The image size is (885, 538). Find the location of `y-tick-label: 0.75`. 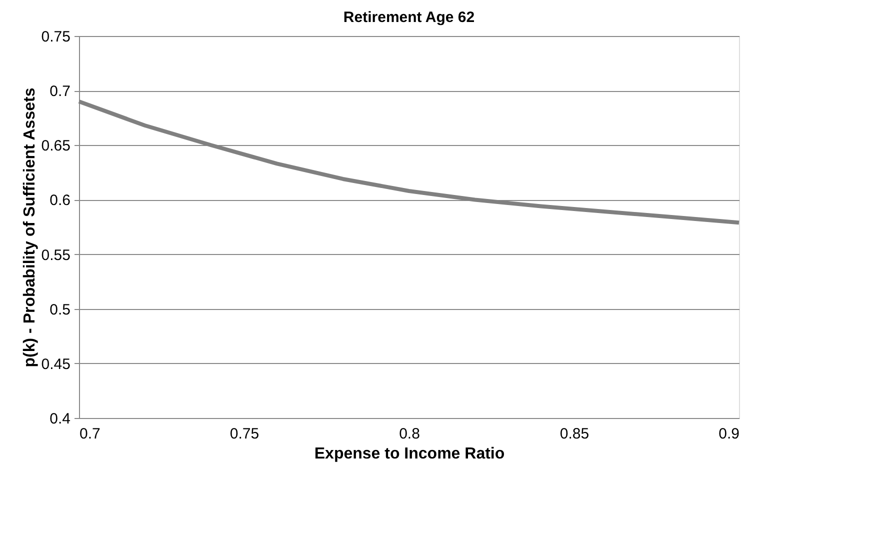

y-tick-label: 0.75 is located at coordinates (55, 37).